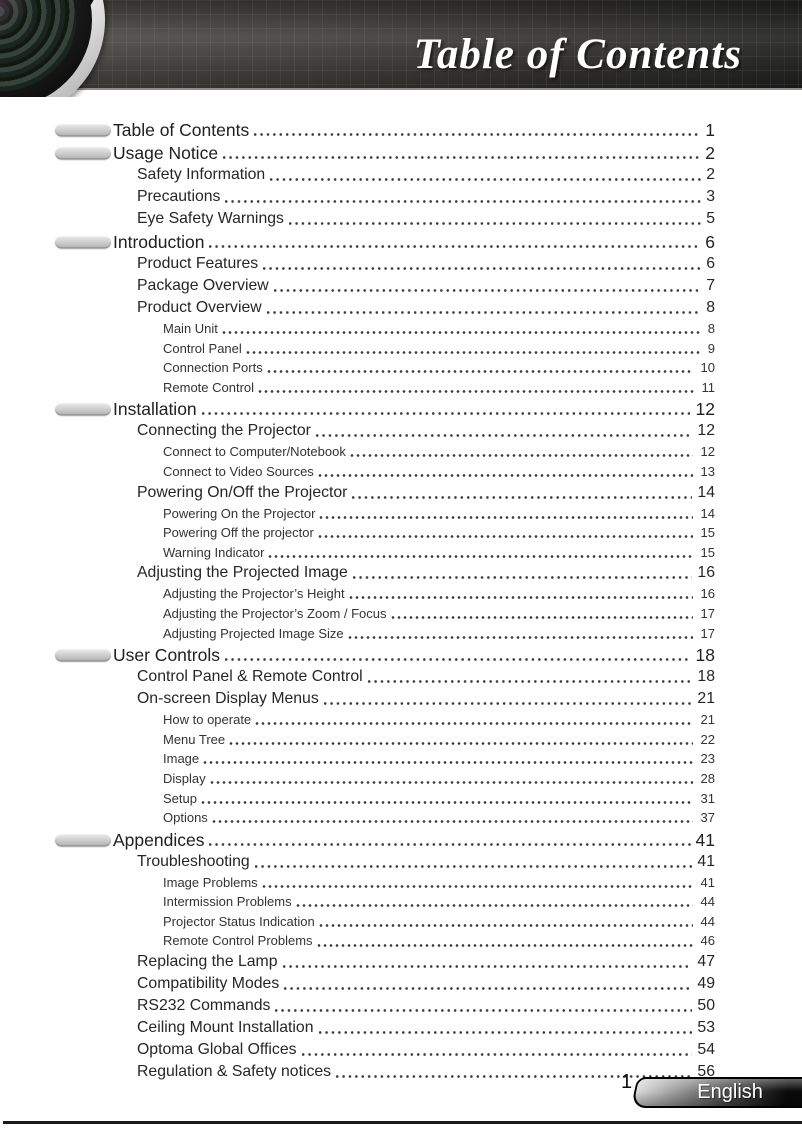 This screenshot has height=1136, width=802. I want to click on toc-row: Introduction 6, so click(385, 242).